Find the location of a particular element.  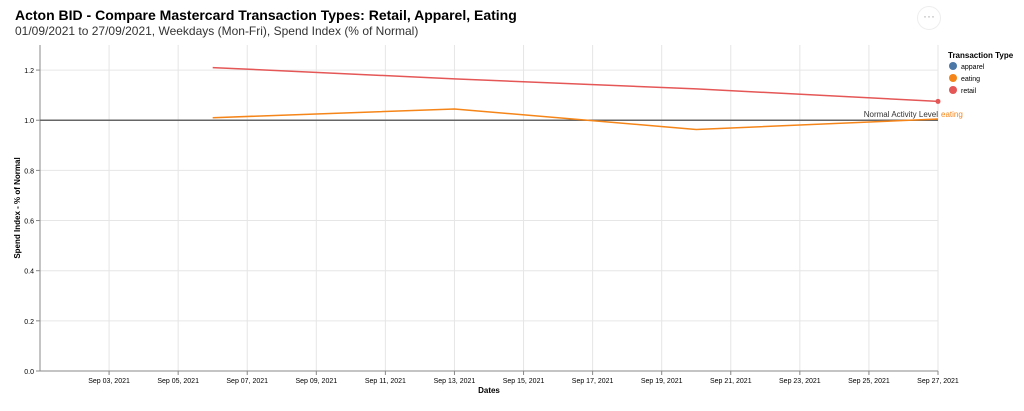

x-tick-label: Sep 11, 2021 is located at coordinates (385, 381).